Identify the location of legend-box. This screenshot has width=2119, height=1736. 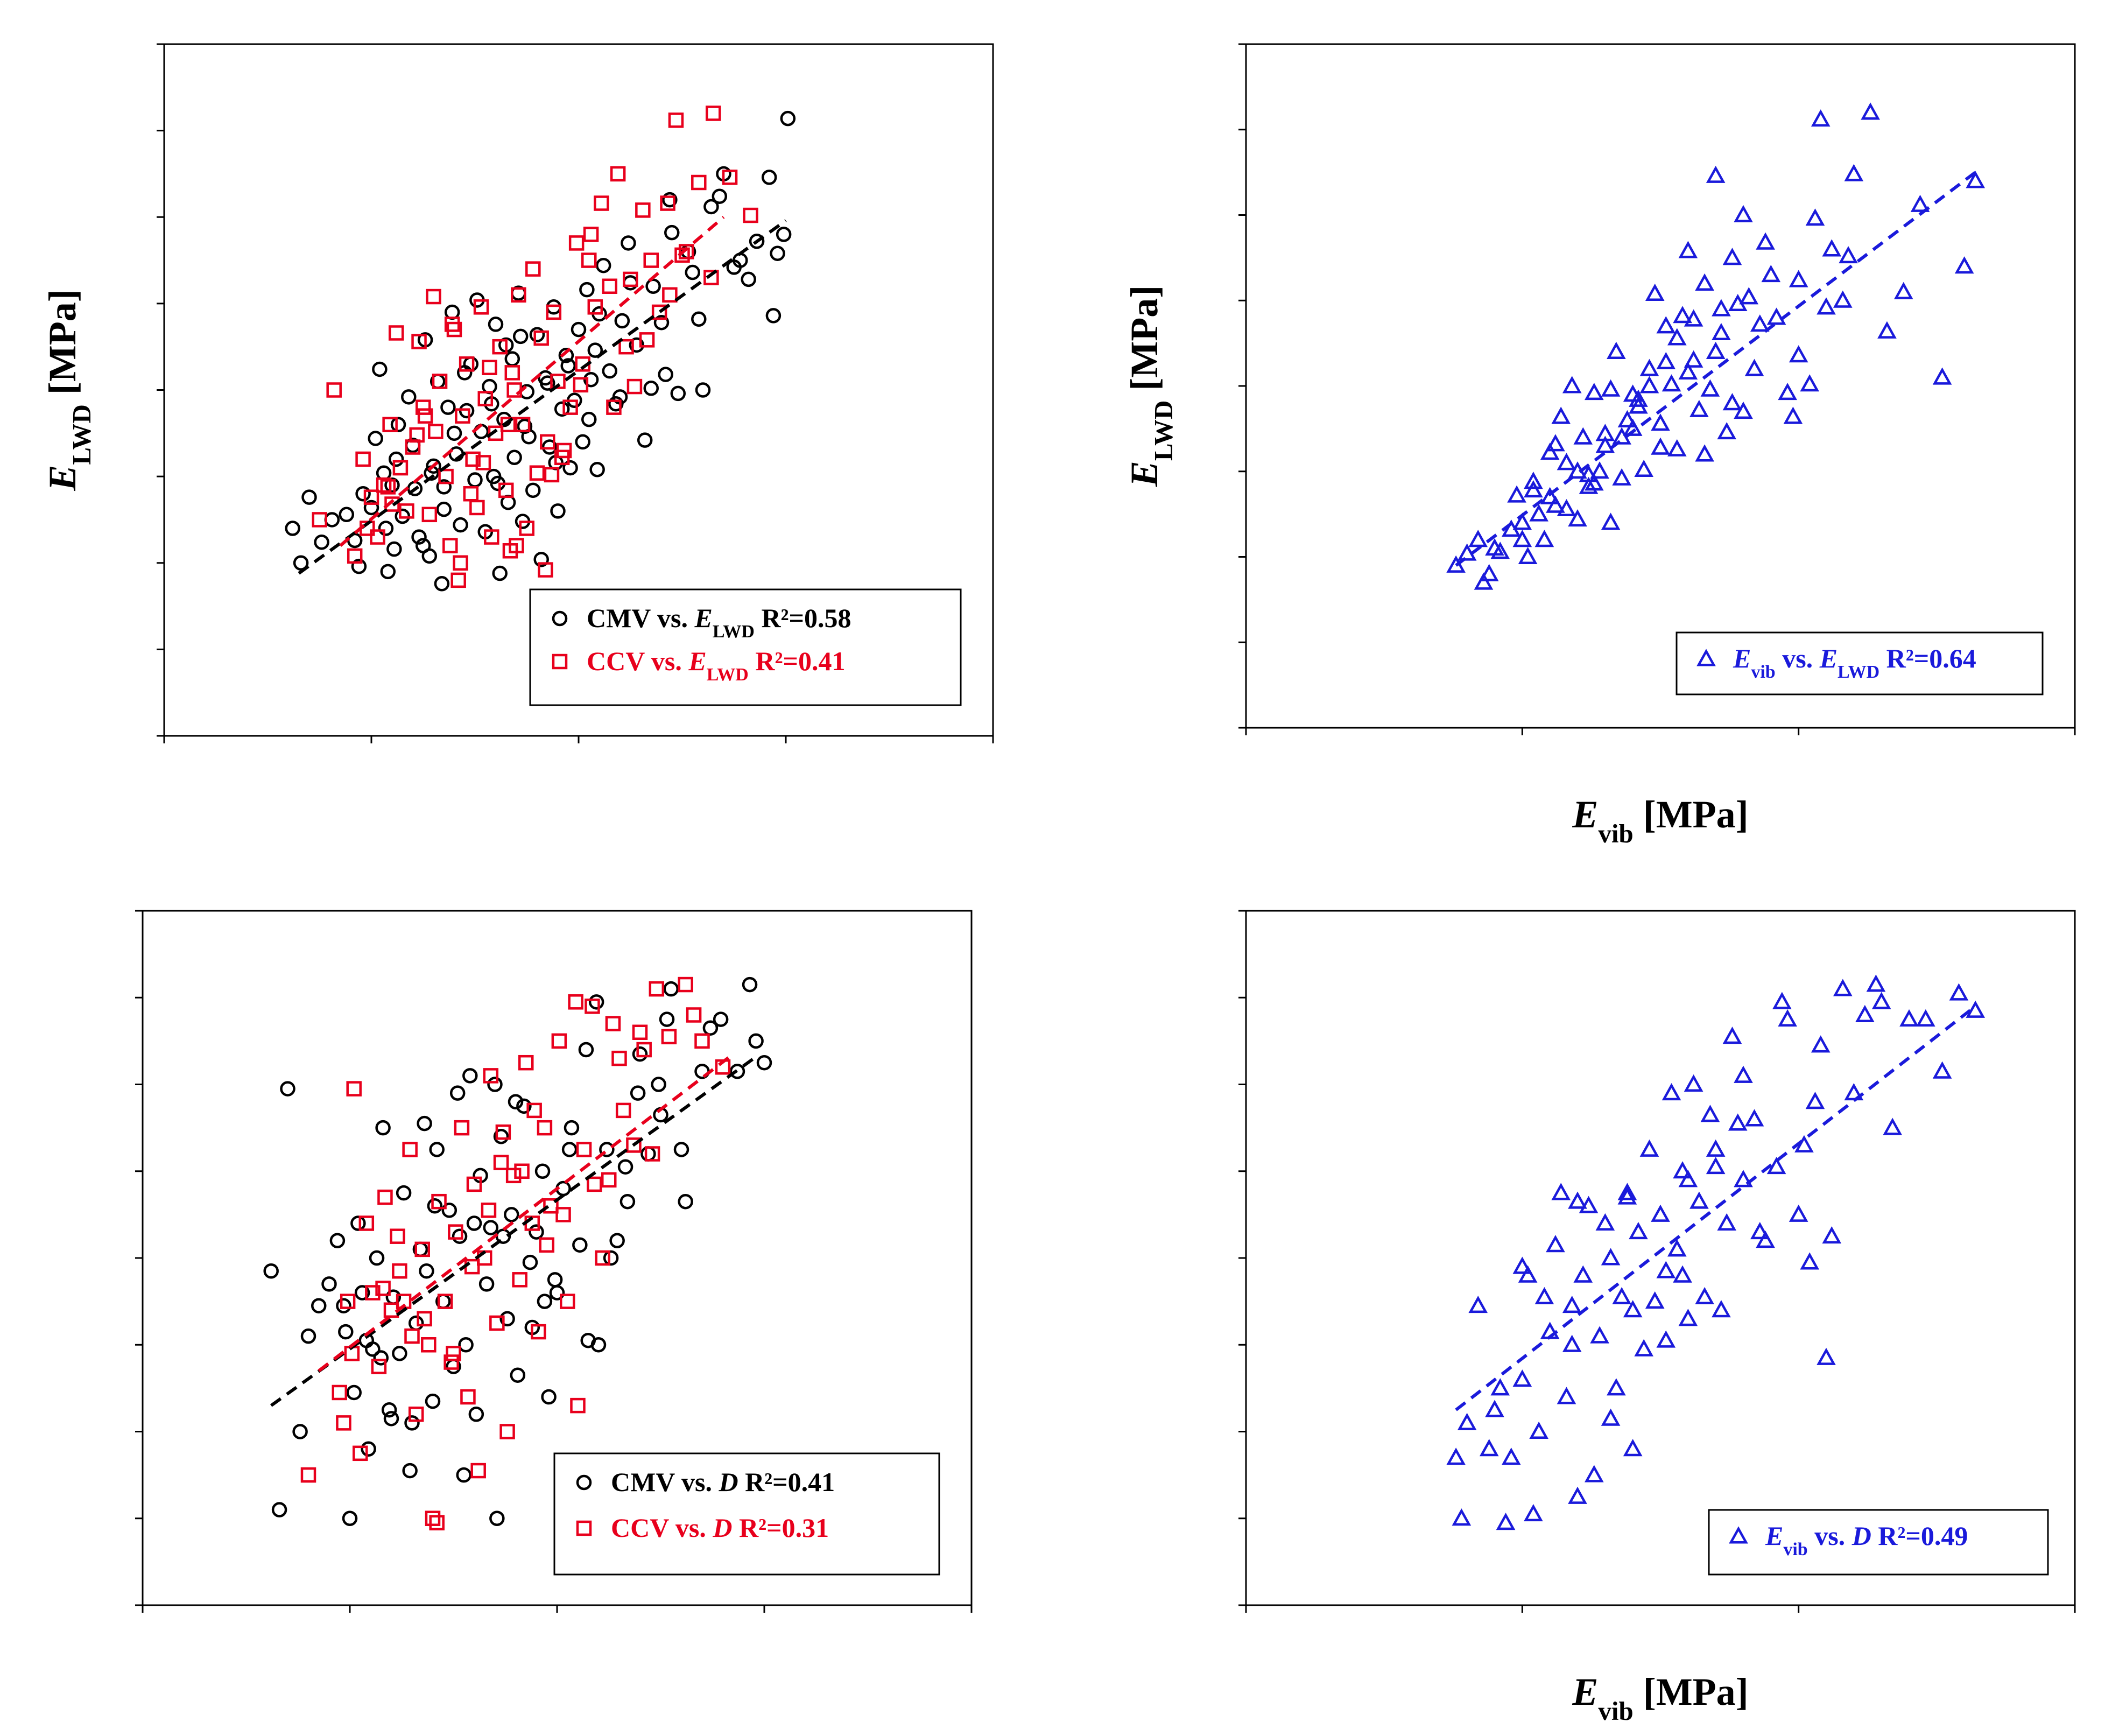
(1878, 1542).